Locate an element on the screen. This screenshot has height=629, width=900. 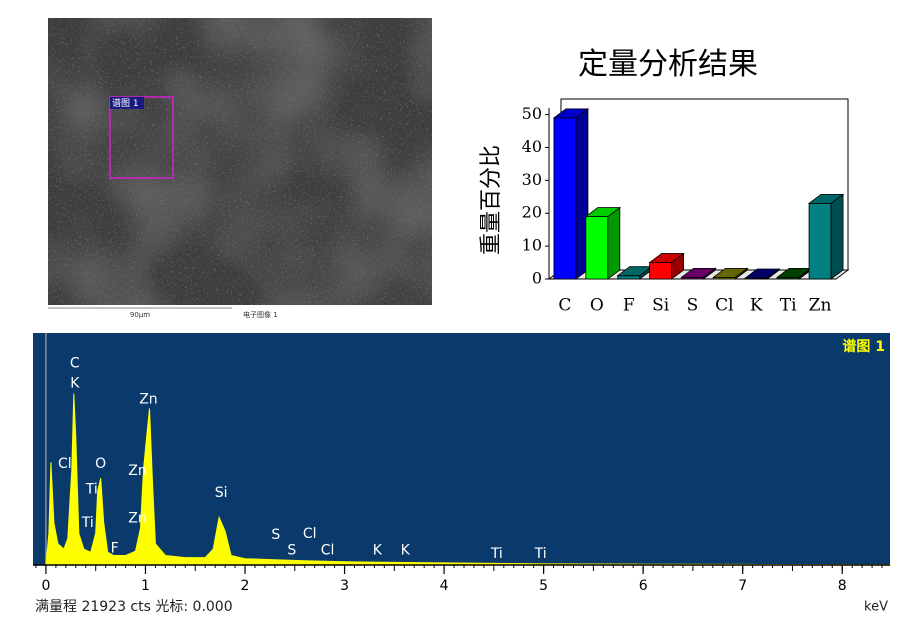
y-tick-label: 40 is located at coordinates (532, 146).